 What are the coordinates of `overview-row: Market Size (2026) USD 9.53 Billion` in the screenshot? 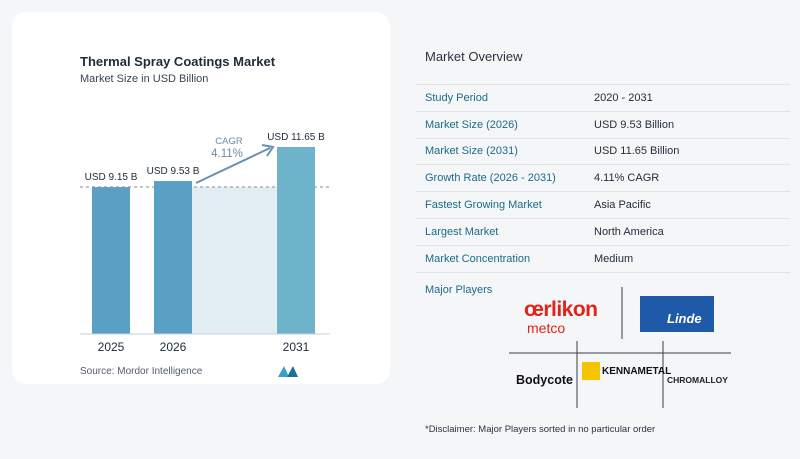 It's located at (603, 125).